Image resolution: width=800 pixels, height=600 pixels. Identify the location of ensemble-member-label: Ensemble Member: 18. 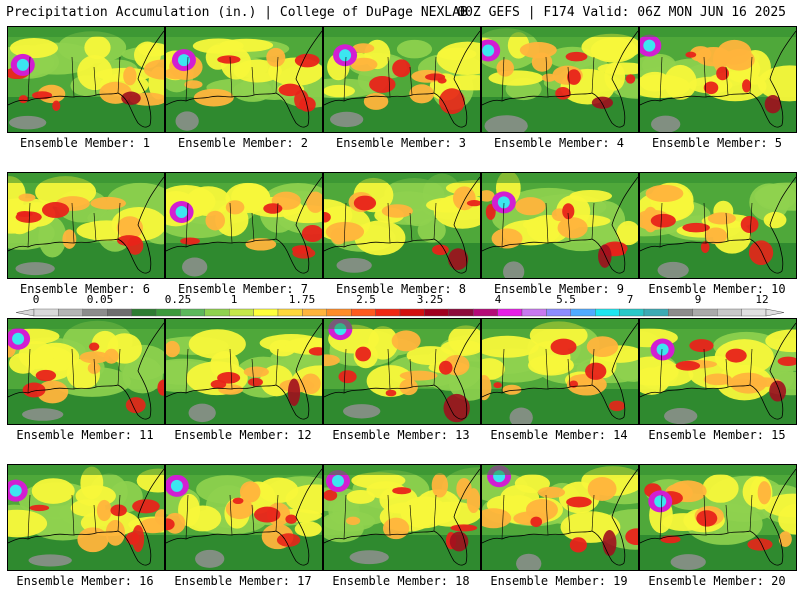
(401, 581).